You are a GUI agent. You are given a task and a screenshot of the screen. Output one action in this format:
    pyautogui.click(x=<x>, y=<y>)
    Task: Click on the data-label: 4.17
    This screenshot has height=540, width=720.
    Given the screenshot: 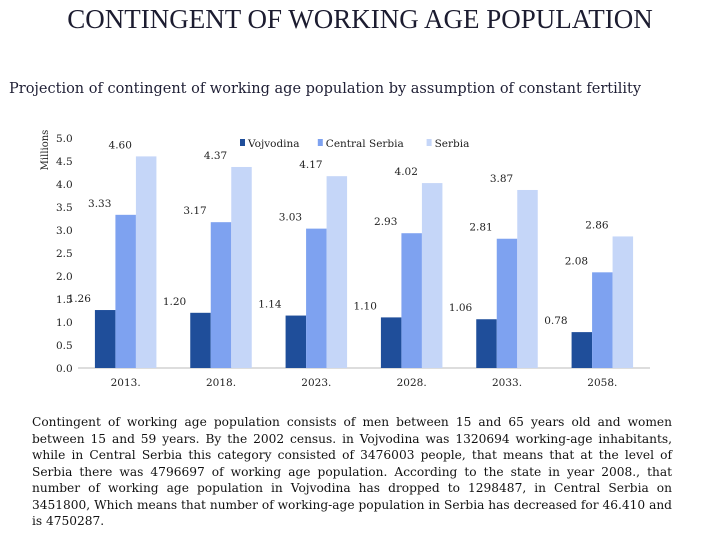 What is the action you would take?
    pyautogui.click(x=310, y=165)
    